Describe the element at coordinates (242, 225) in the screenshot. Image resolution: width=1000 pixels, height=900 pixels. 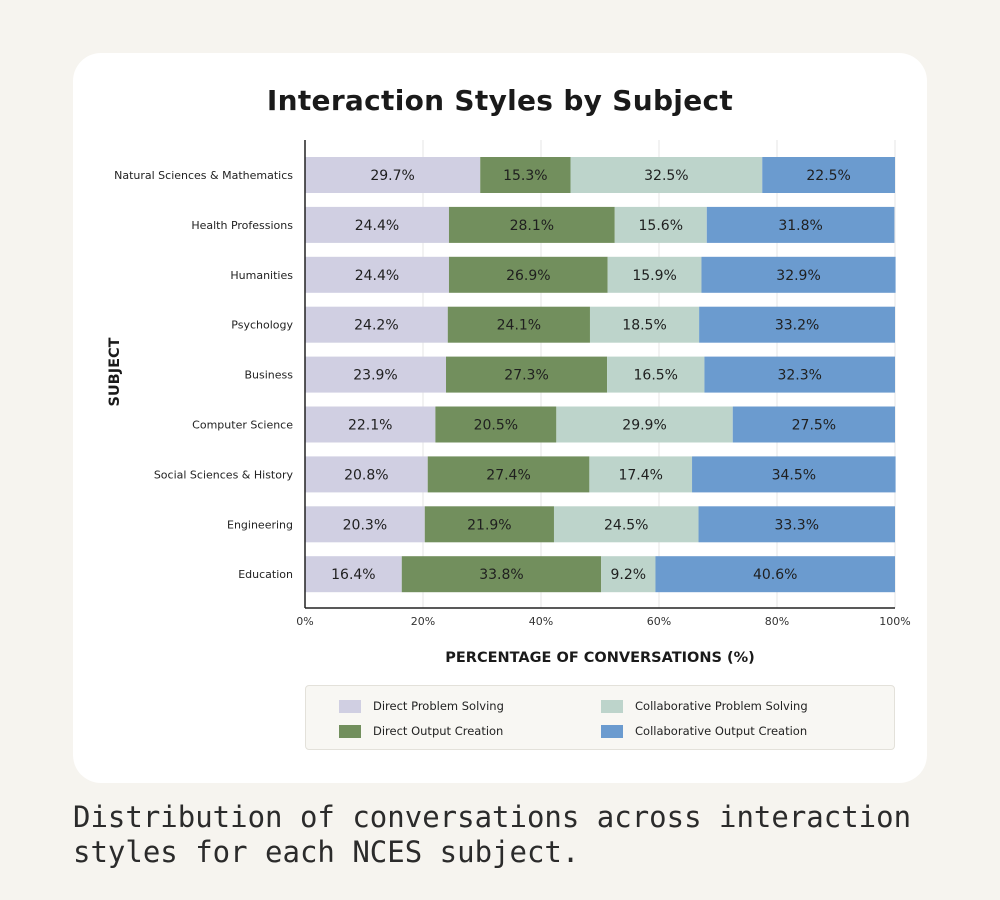
I see `category-label: Health Professions` at that location.